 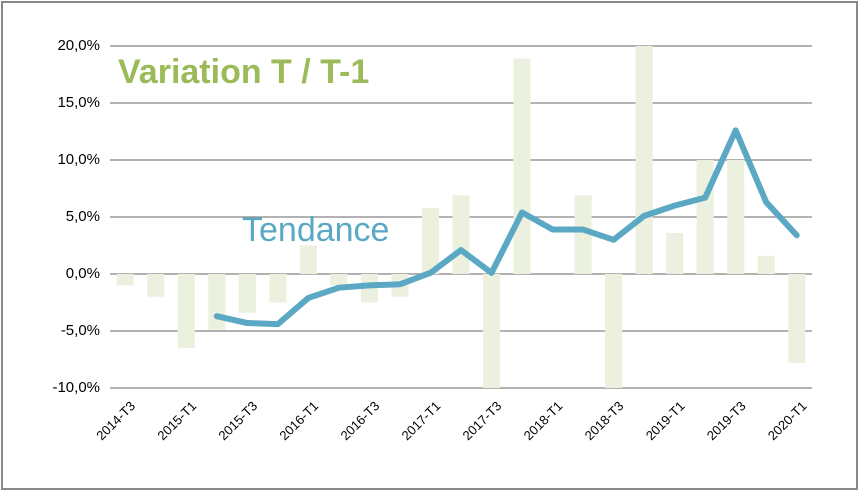 I want to click on y-tick-label: 10,0%, so click(x=78, y=159).